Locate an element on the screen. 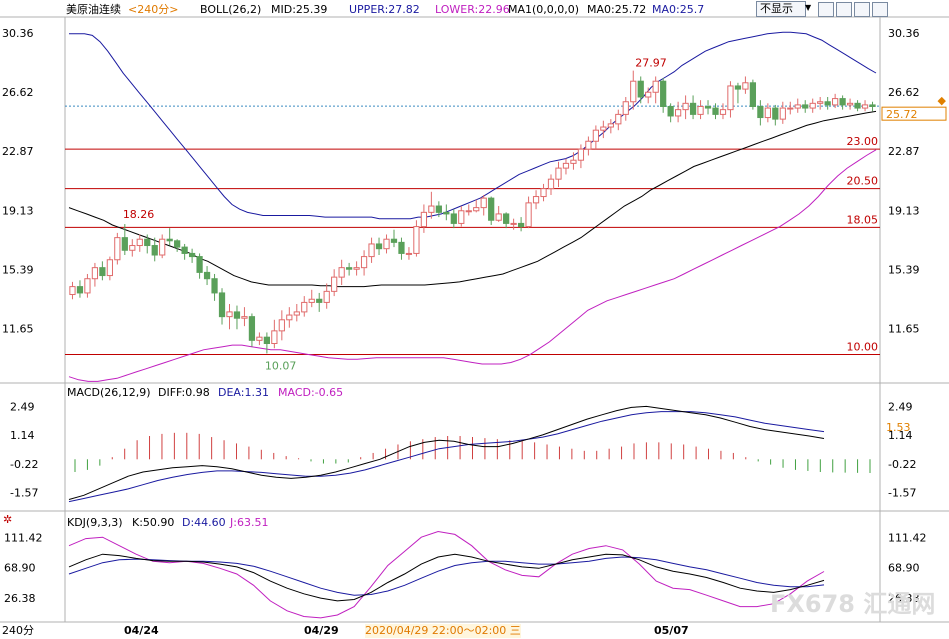  current-price-marker: ◆ is located at coordinates (942, 100).